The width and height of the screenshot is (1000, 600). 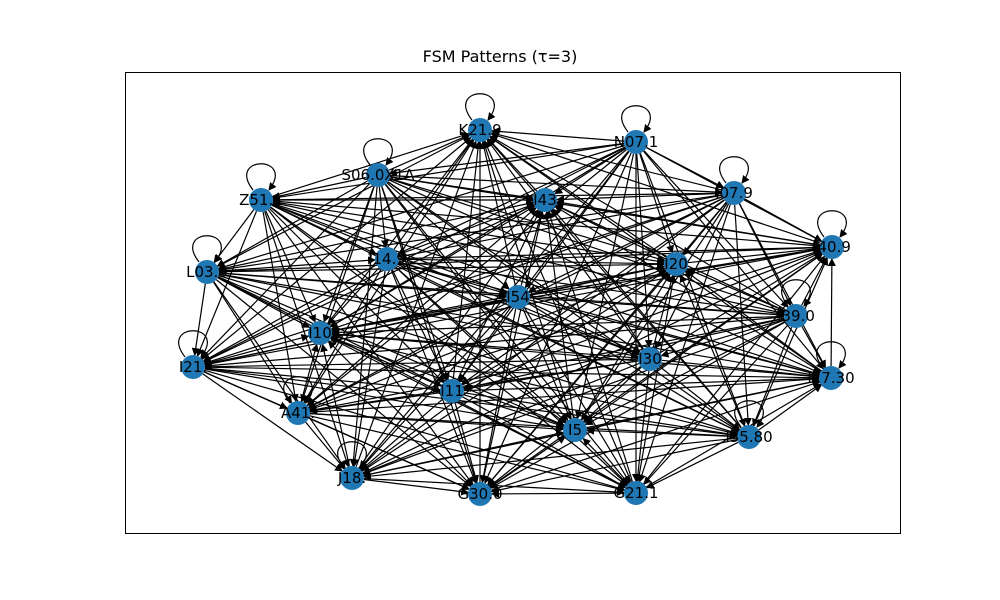 I want to click on edge-I43-I40.9, so click(x=688, y=222).